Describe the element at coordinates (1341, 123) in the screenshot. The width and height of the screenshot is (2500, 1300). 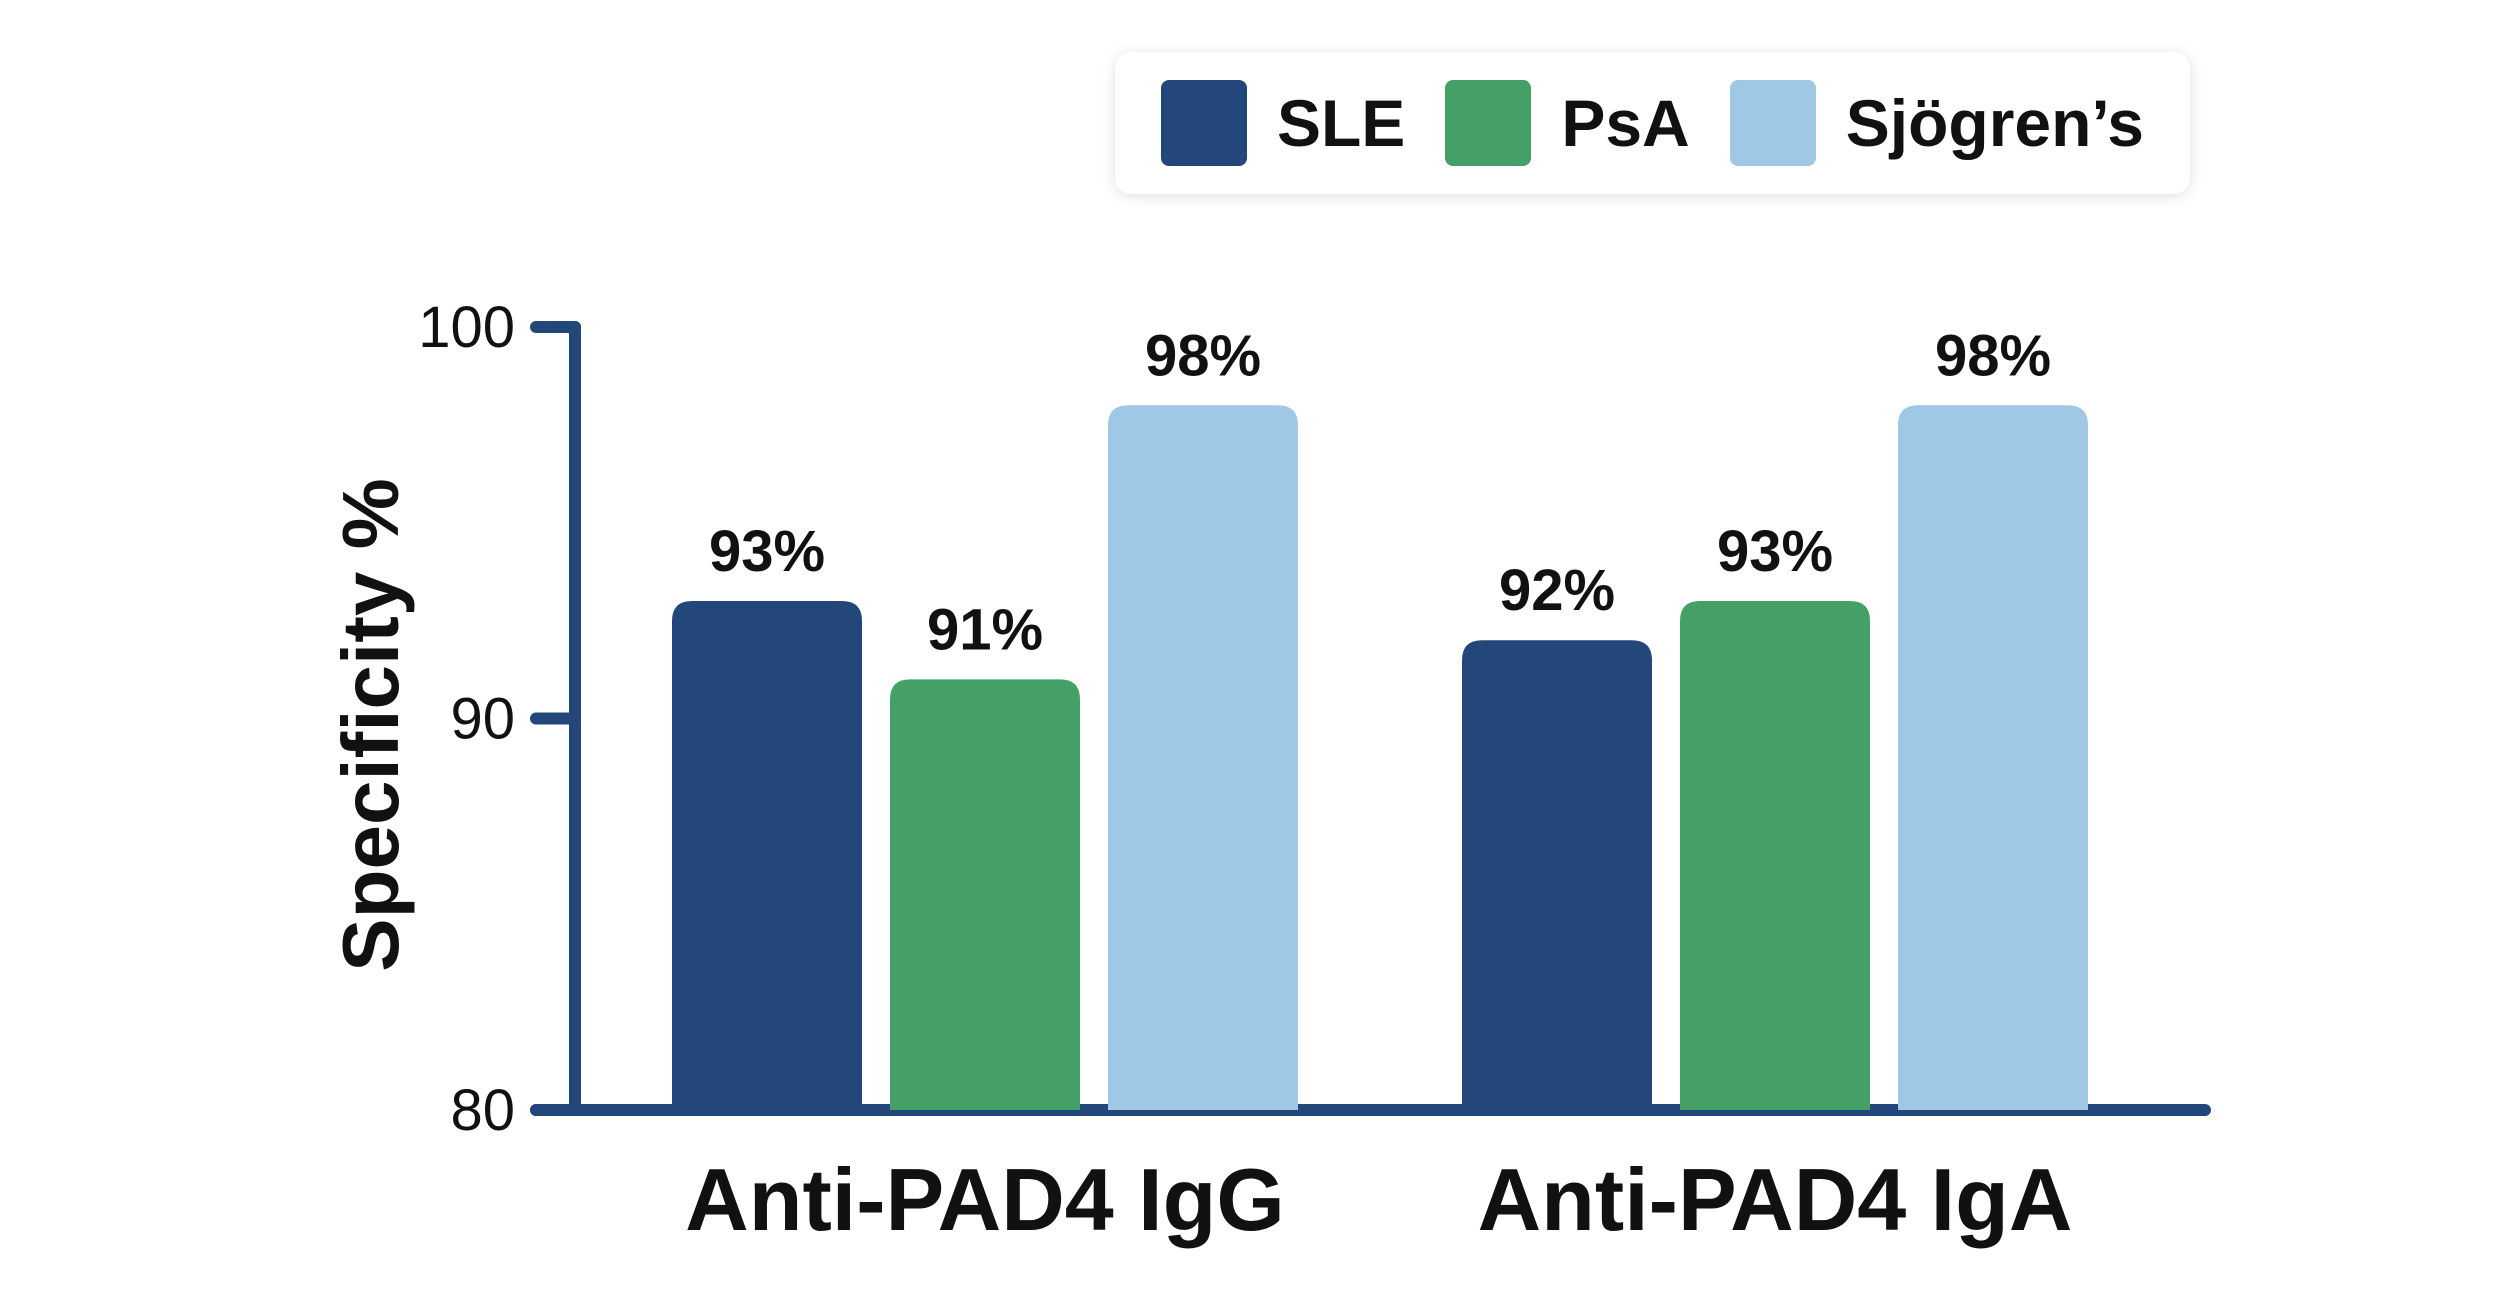
I see `legend-label: SLE` at that location.